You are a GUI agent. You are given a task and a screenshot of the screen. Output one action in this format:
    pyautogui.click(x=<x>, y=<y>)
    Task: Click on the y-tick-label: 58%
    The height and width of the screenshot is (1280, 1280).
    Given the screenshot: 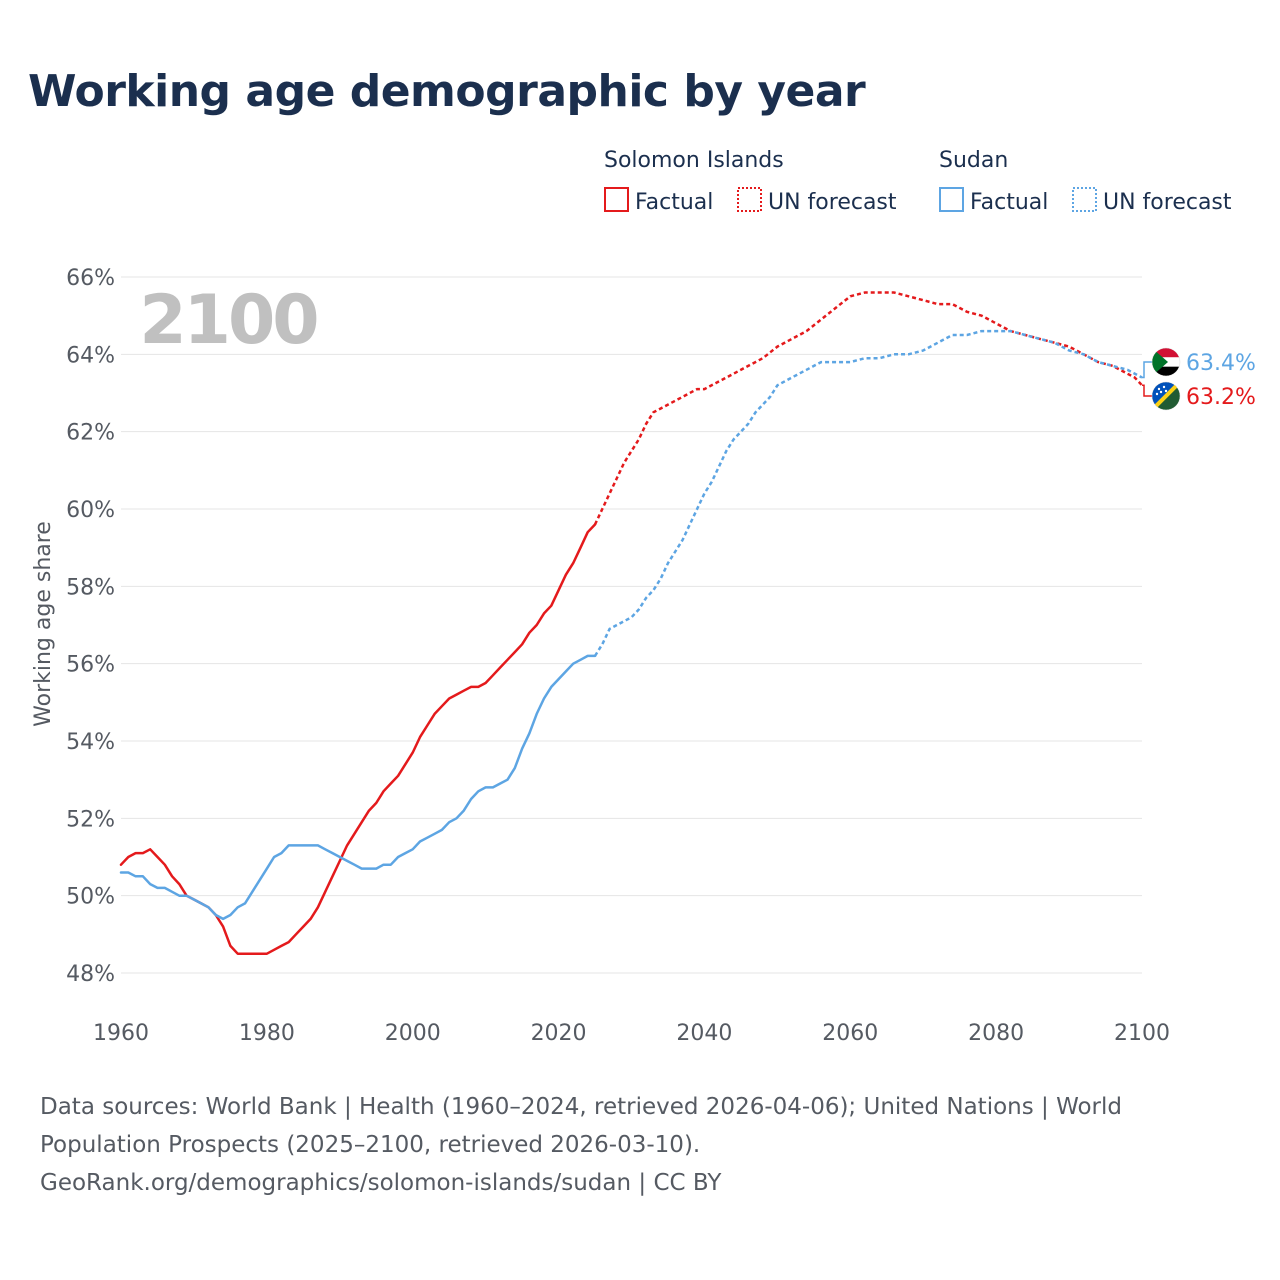 What is the action you would take?
    pyautogui.click(x=90, y=587)
    